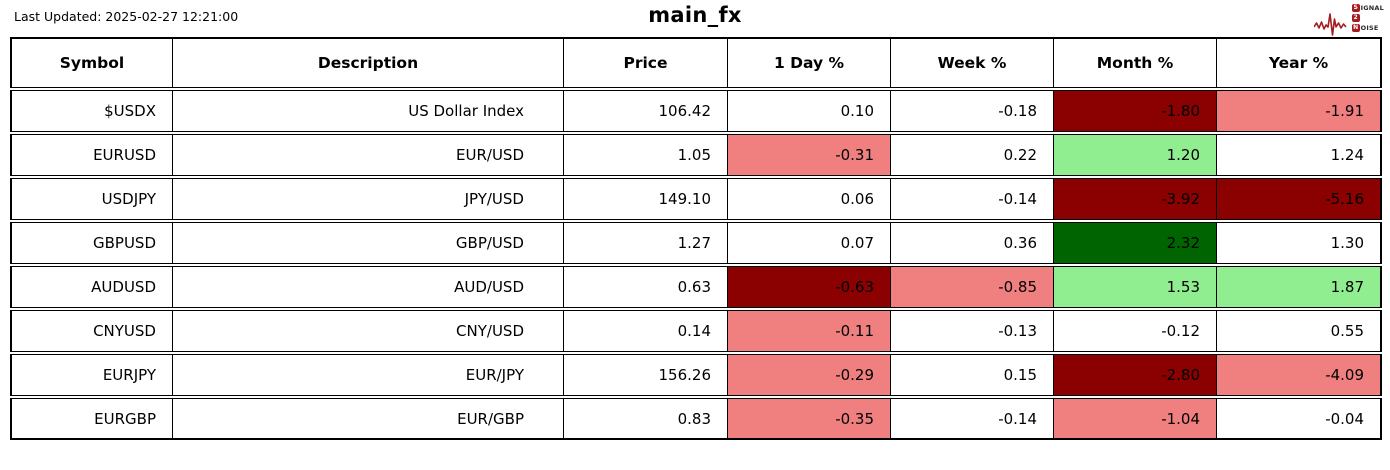 The image size is (1390, 470). What do you see at coordinates (971, 62) in the screenshot?
I see `column-header-week-pct: Week %` at bounding box center [971, 62].